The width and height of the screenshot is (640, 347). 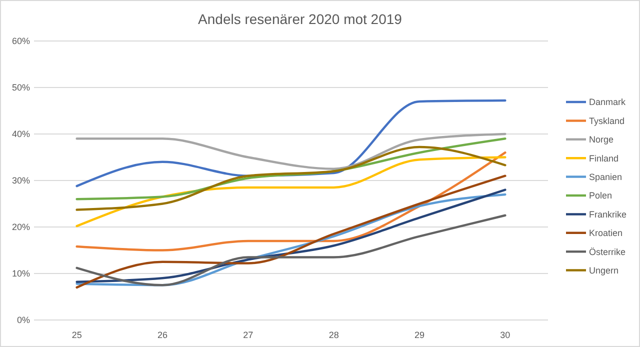 What do you see at coordinates (21, 181) in the screenshot?
I see `y-tick-label: 30%` at bounding box center [21, 181].